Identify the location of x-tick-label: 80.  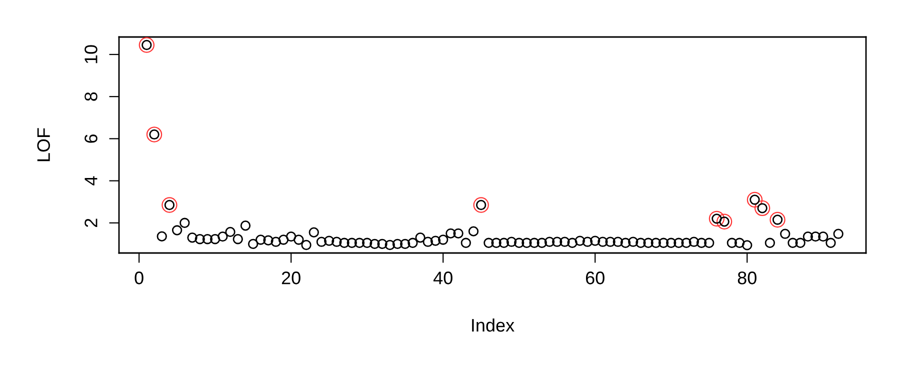
(747, 278).